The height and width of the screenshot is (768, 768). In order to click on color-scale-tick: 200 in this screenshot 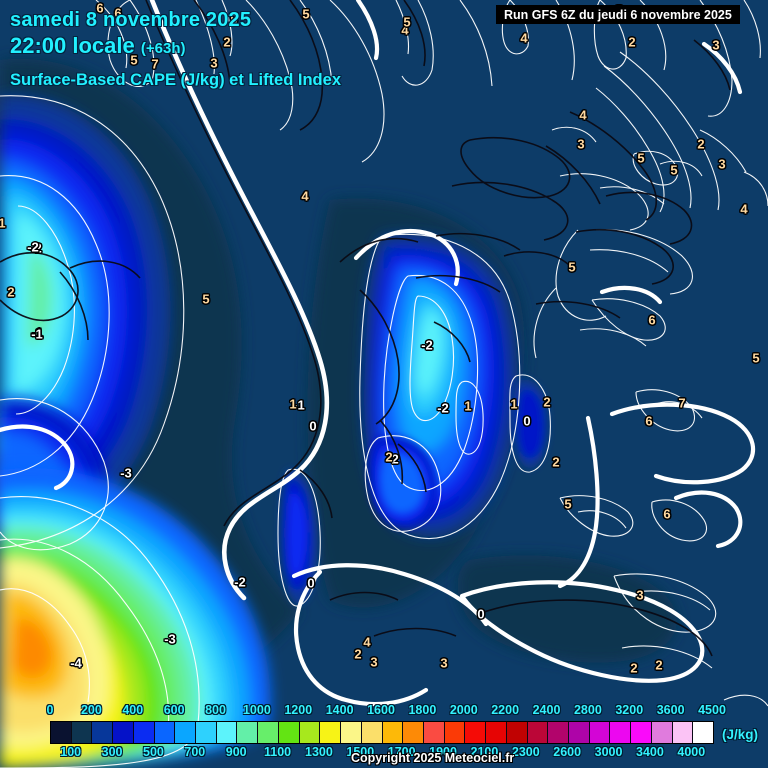, I will do `click(91, 710)`.